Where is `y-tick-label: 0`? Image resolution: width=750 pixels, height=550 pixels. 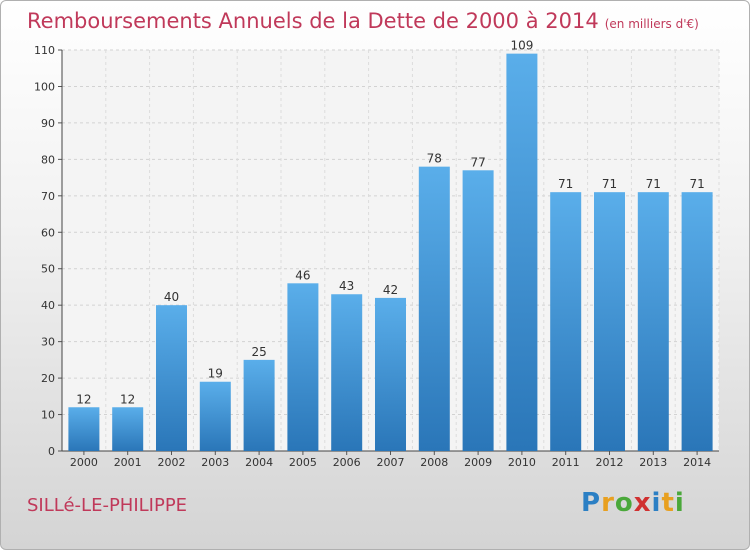 y-tick-label: 0 is located at coordinates (51, 451).